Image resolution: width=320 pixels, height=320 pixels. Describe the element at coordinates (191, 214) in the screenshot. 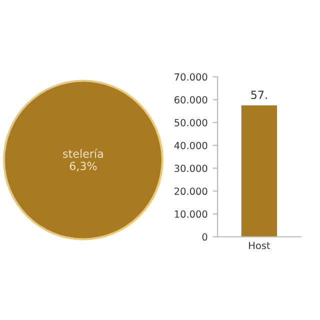

I see `y-tick-label: 10.000` at that location.